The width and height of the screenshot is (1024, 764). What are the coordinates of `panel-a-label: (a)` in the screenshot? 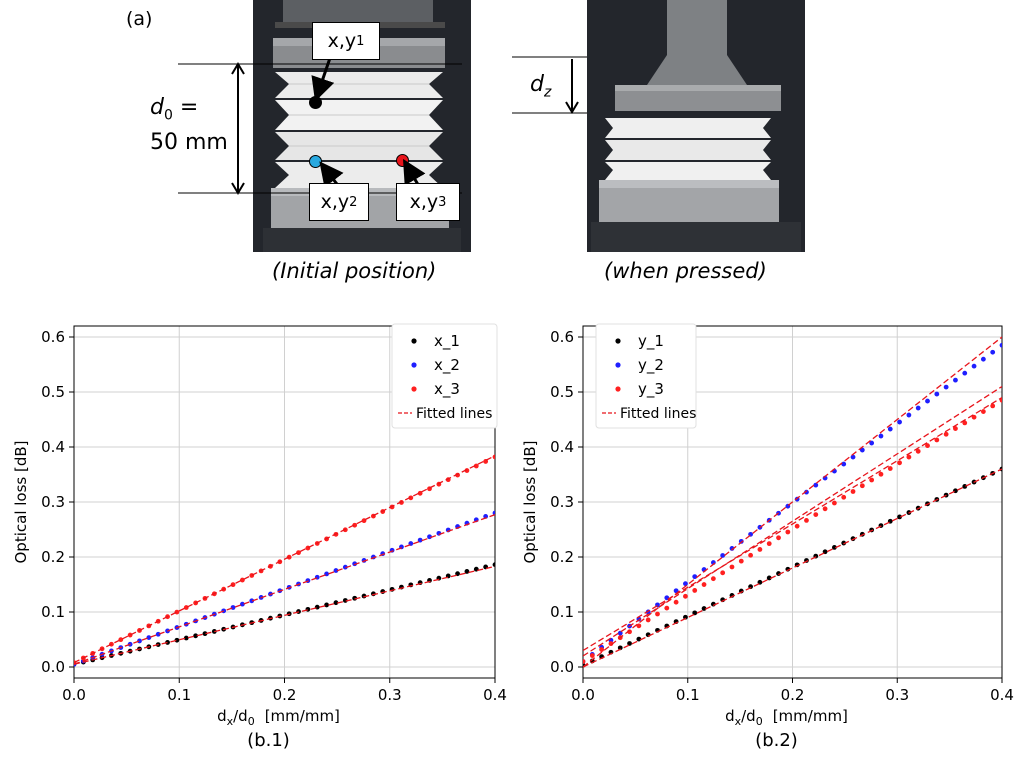 It's located at (139, 19).